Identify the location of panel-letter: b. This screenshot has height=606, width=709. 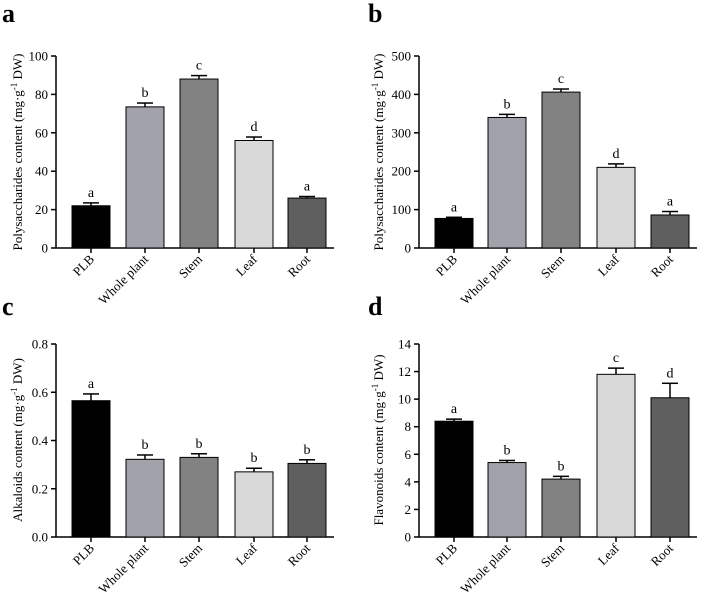
(375, 14).